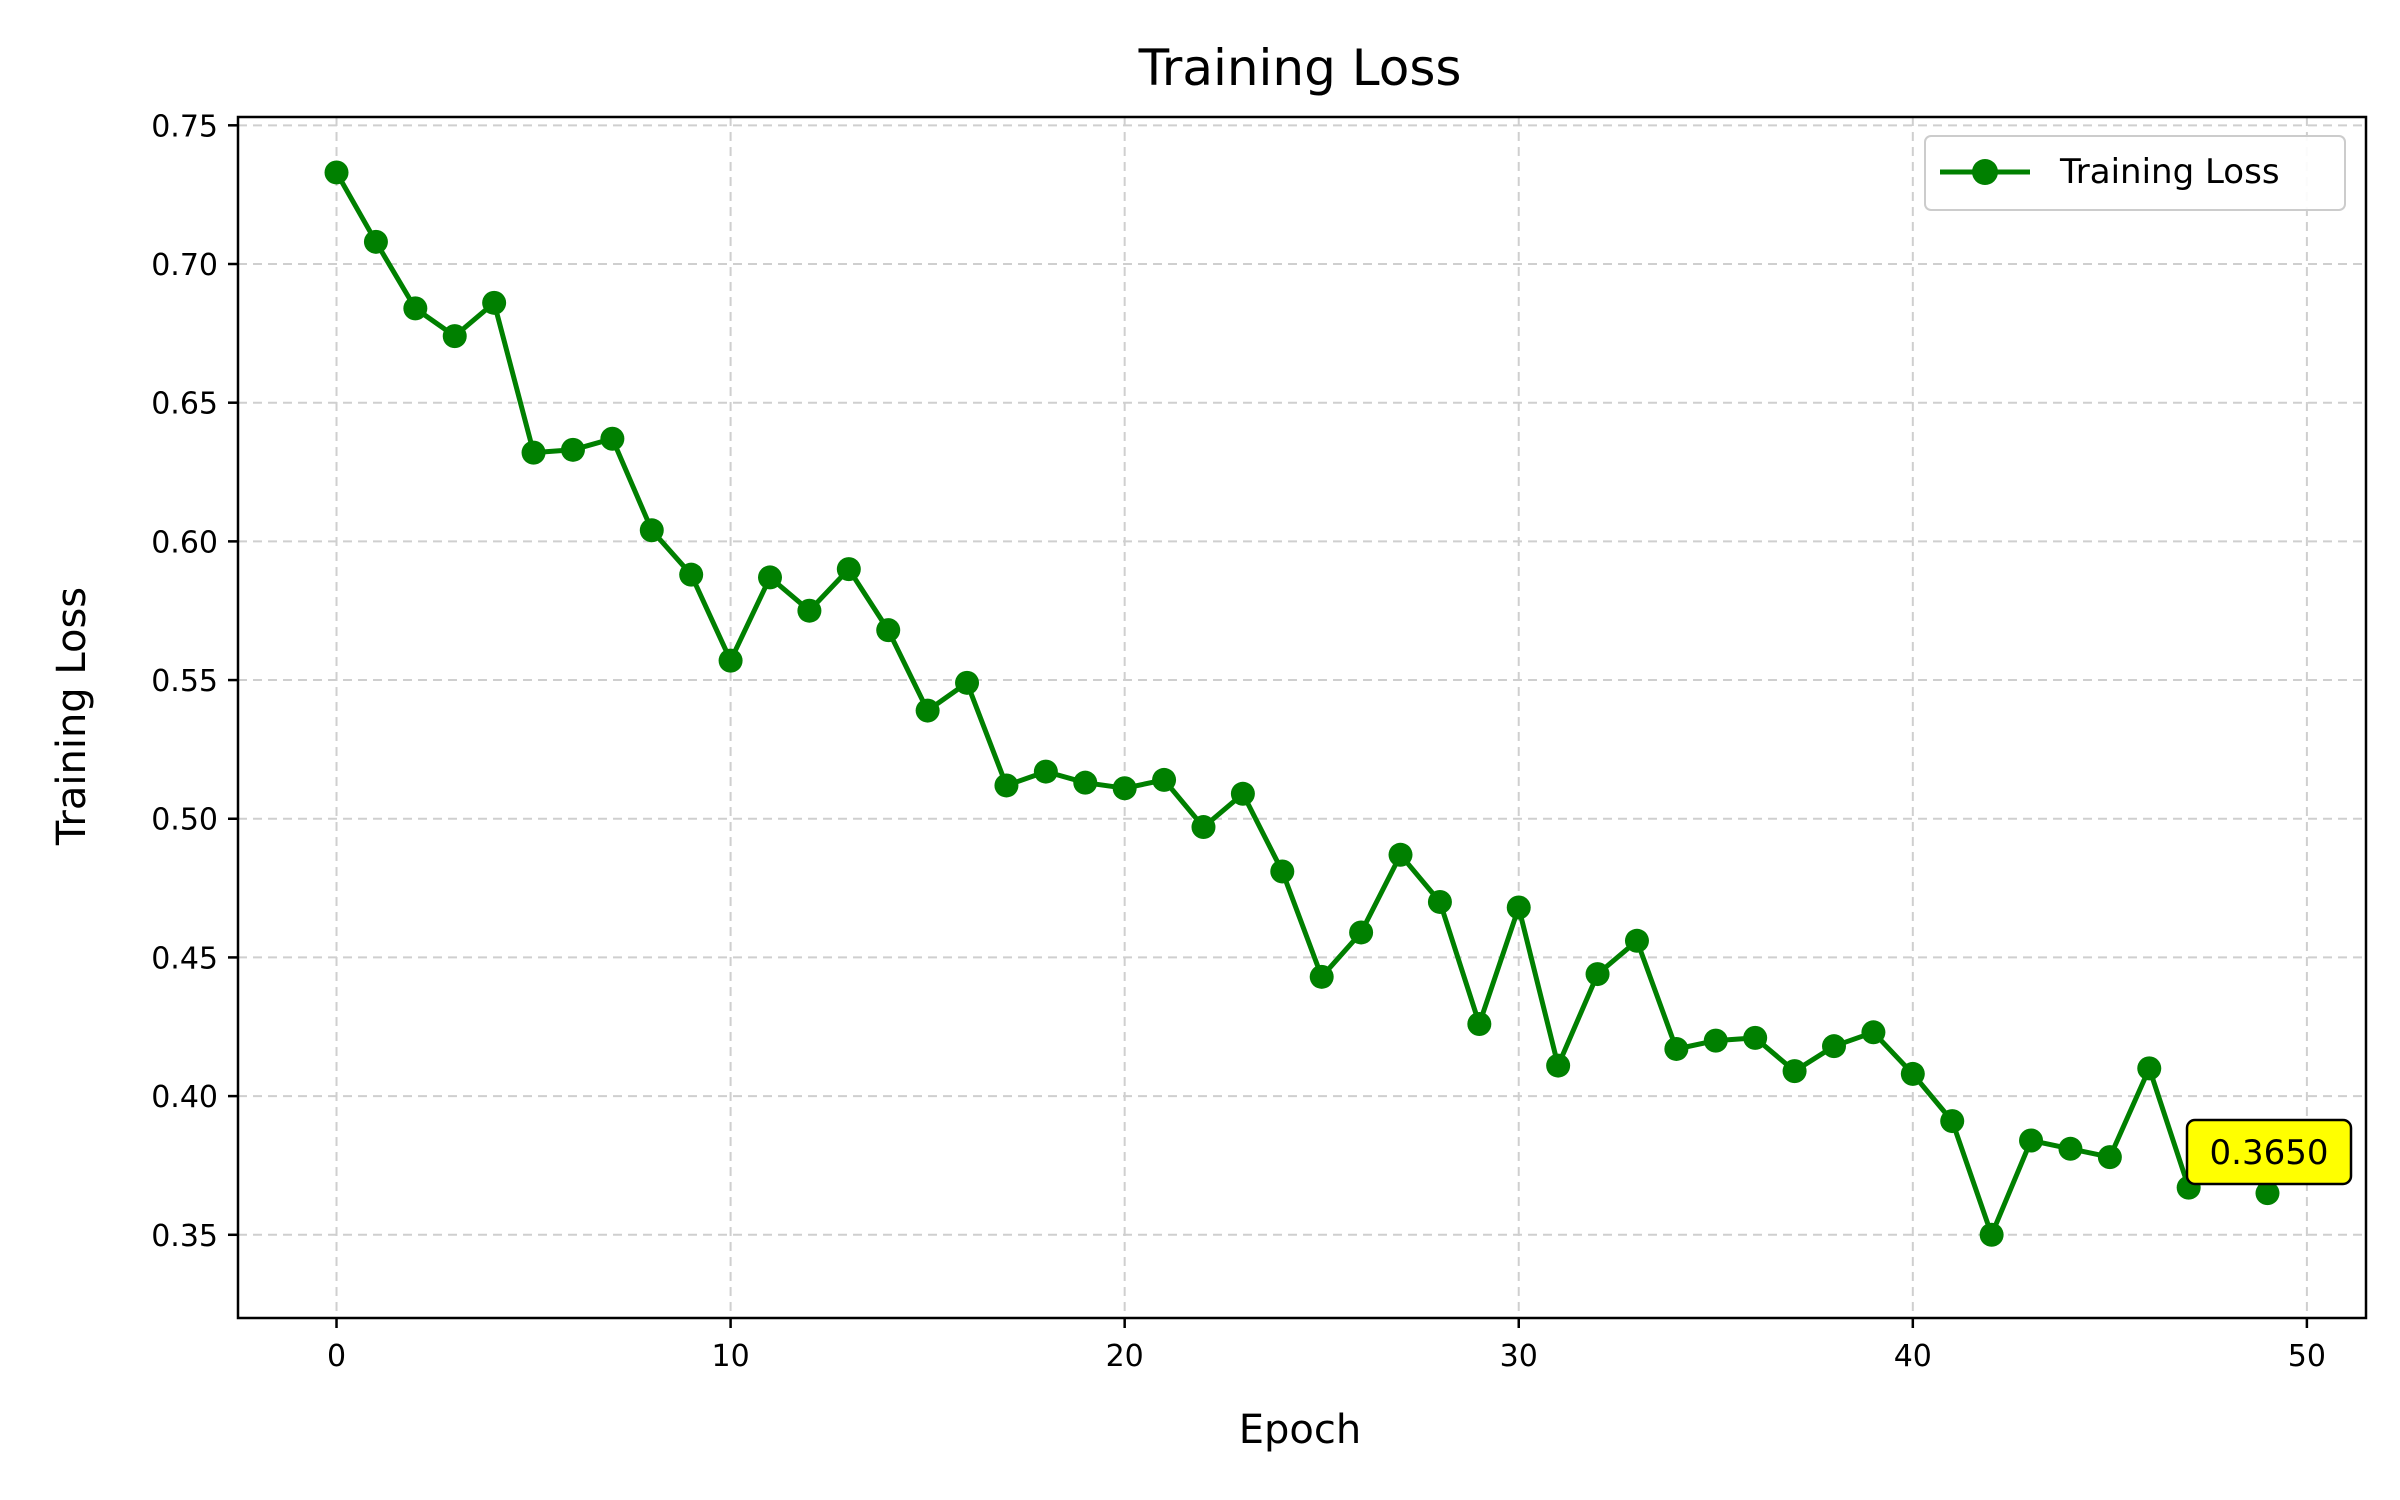 This screenshot has height=1500, width=2400. What do you see at coordinates (730, 1356) in the screenshot?
I see `x-tick-label: 10` at bounding box center [730, 1356].